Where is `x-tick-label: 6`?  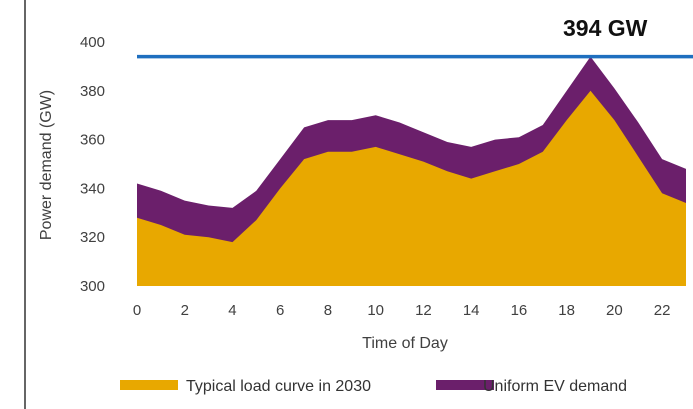 x-tick-label: 6 is located at coordinates (280, 310).